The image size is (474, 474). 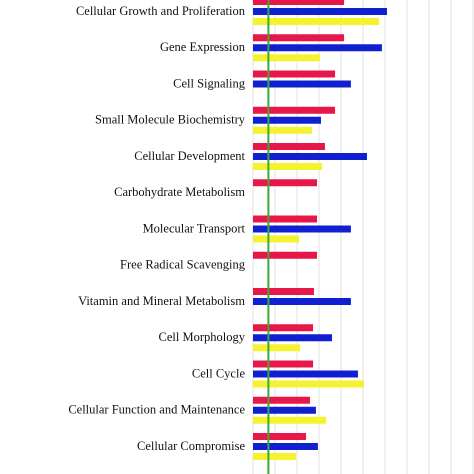 I want to click on category-label: Molecular Transport, so click(x=194, y=228).